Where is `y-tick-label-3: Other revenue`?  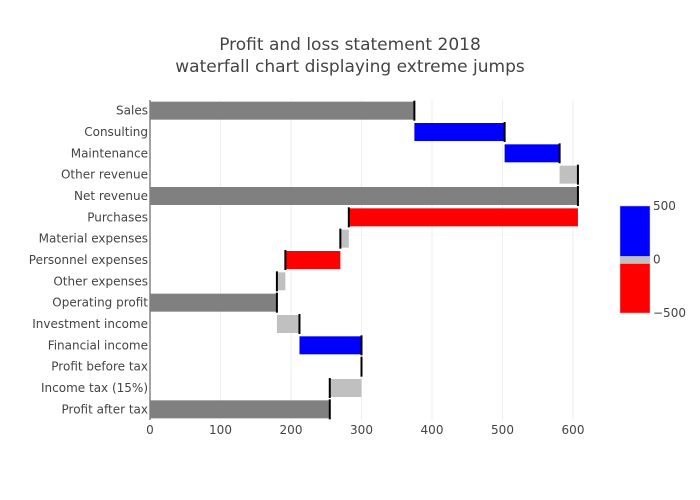
y-tick-label-3: Other revenue is located at coordinates (104, 175).